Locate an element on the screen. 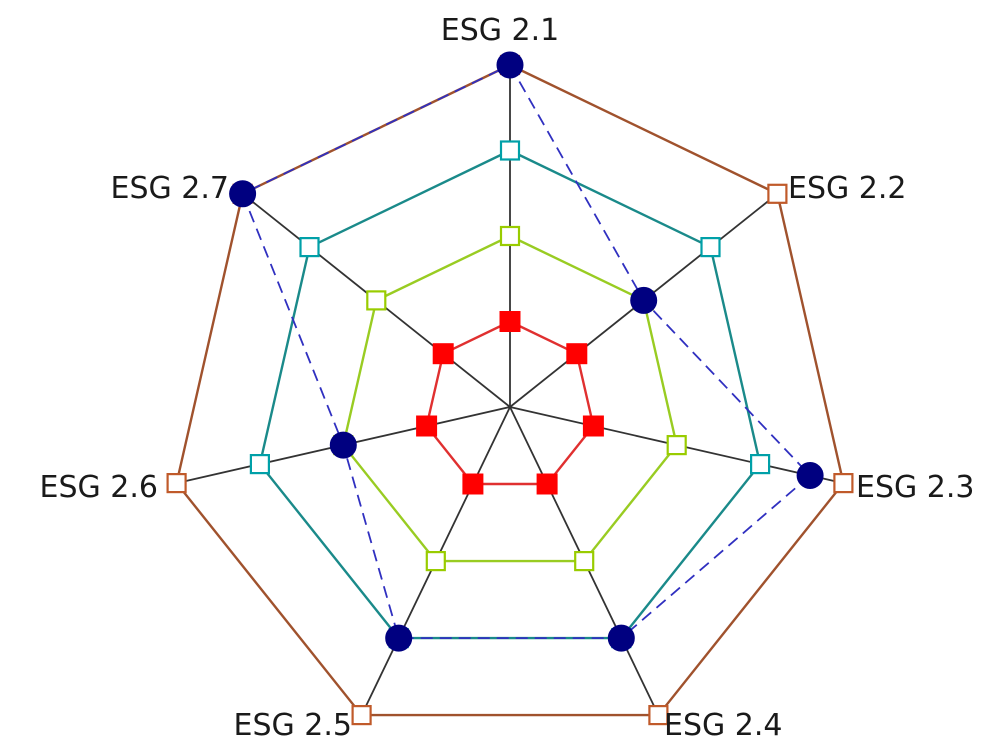 Image resolution: width=1006 pixels, height=741 pixels. axis-label-4: ESG 2.4 is located at coordinates (723, 724).